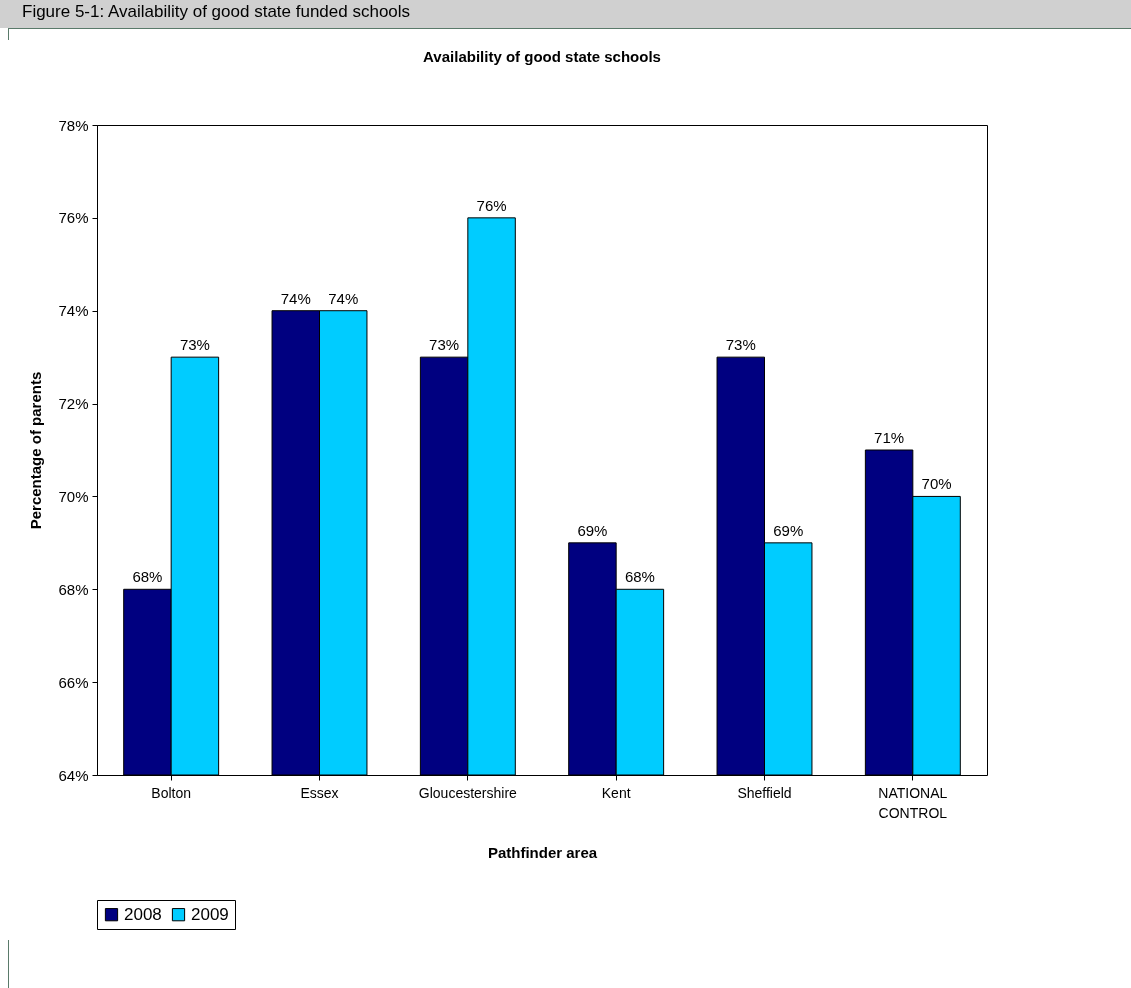 The image size is (1131, 988). What do you see at coordinates (171, 792) in the screenshot?
I see `x-tick-label: Bolton` at bounding box center [171, 792].